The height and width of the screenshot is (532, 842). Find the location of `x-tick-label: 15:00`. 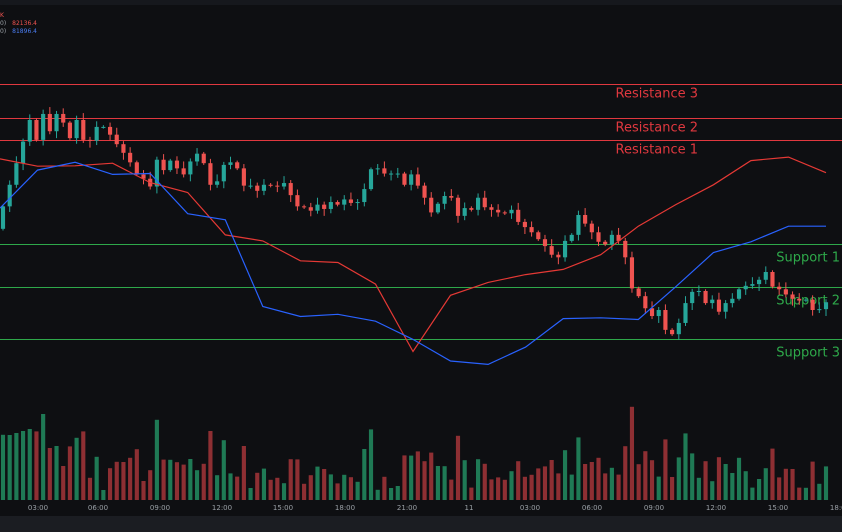

x-tick-label: 15:00 is located at coordinates (778, 508).